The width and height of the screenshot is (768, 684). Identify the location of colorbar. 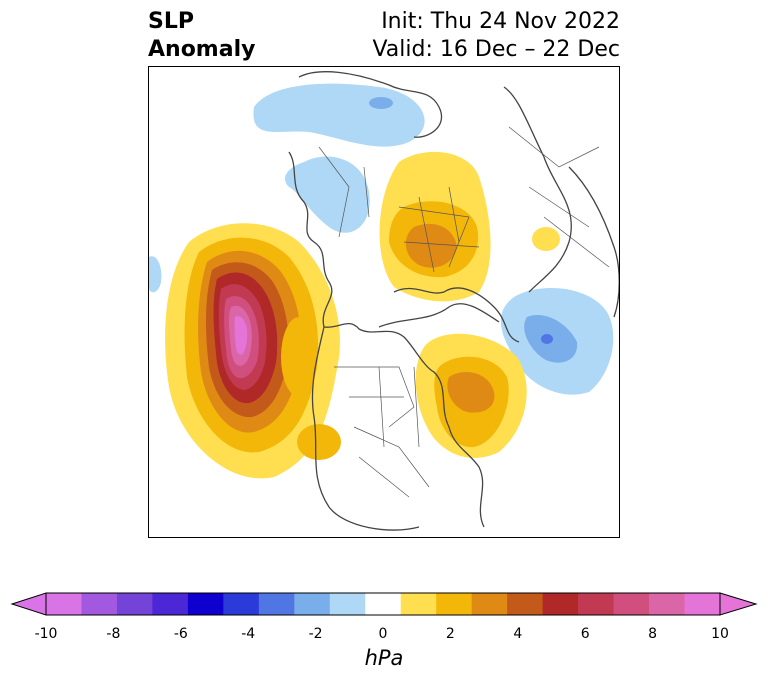
(384, 604).